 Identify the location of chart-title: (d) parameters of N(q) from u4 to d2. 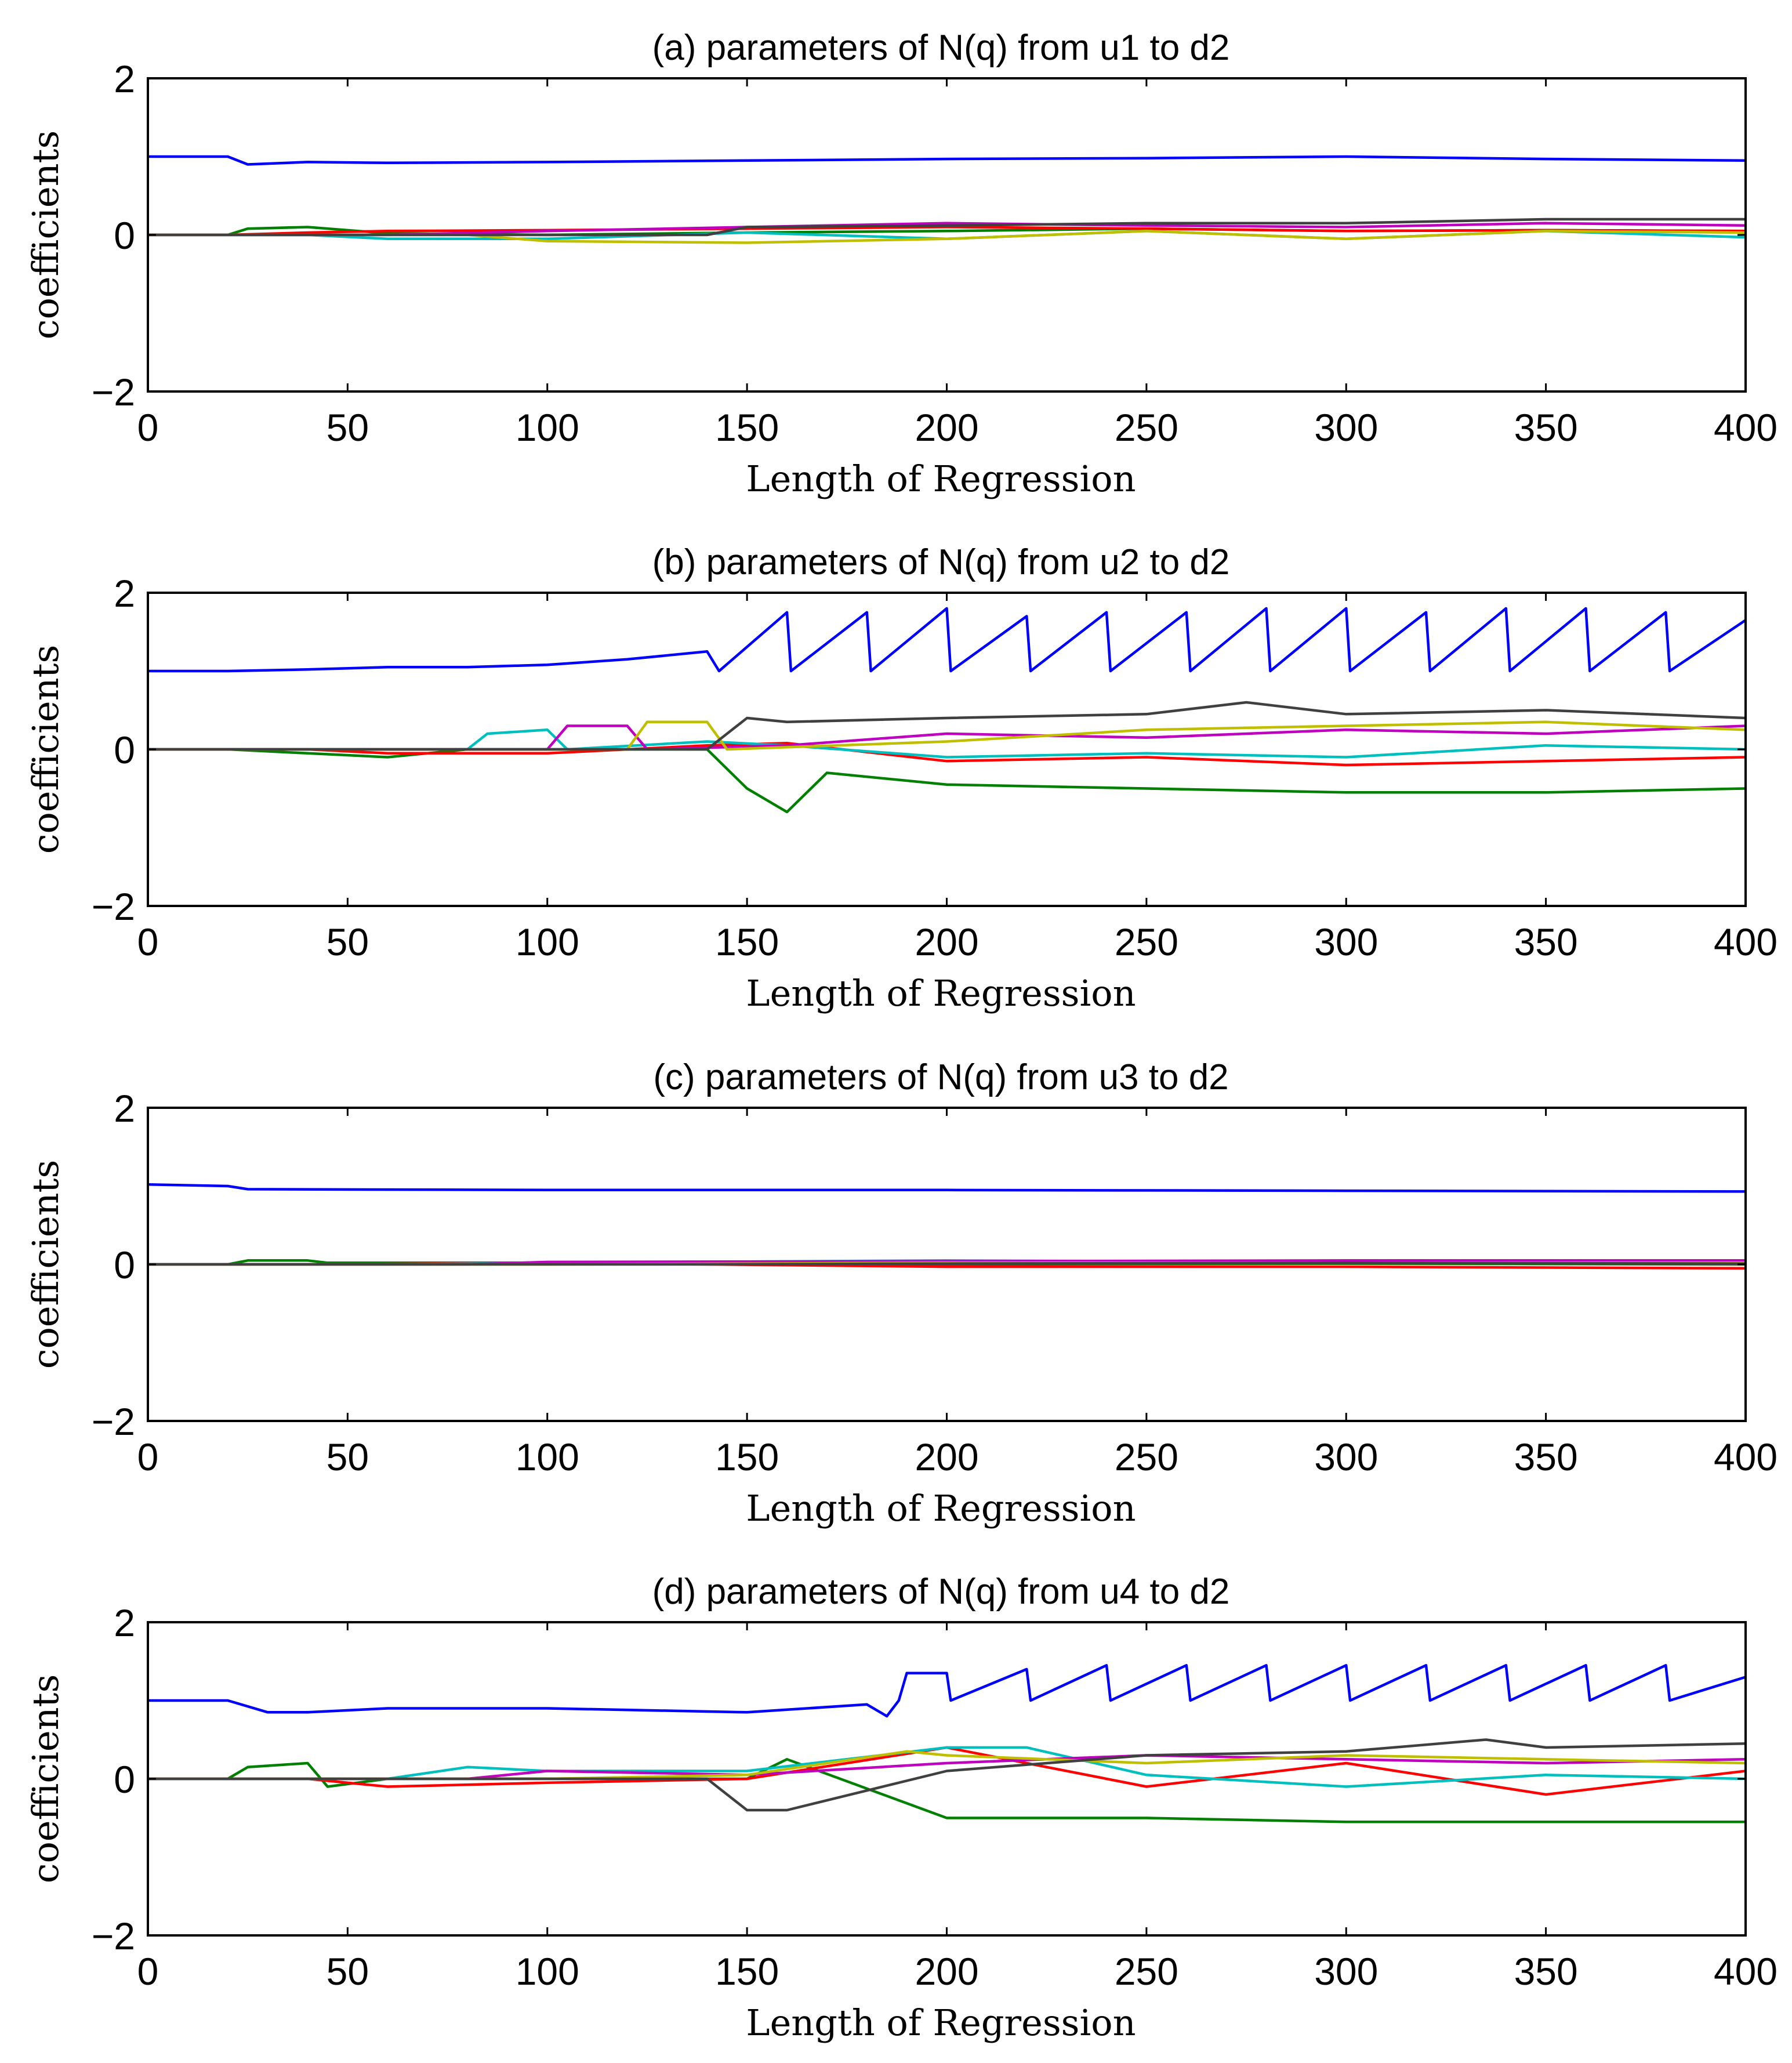
(941, 1592).